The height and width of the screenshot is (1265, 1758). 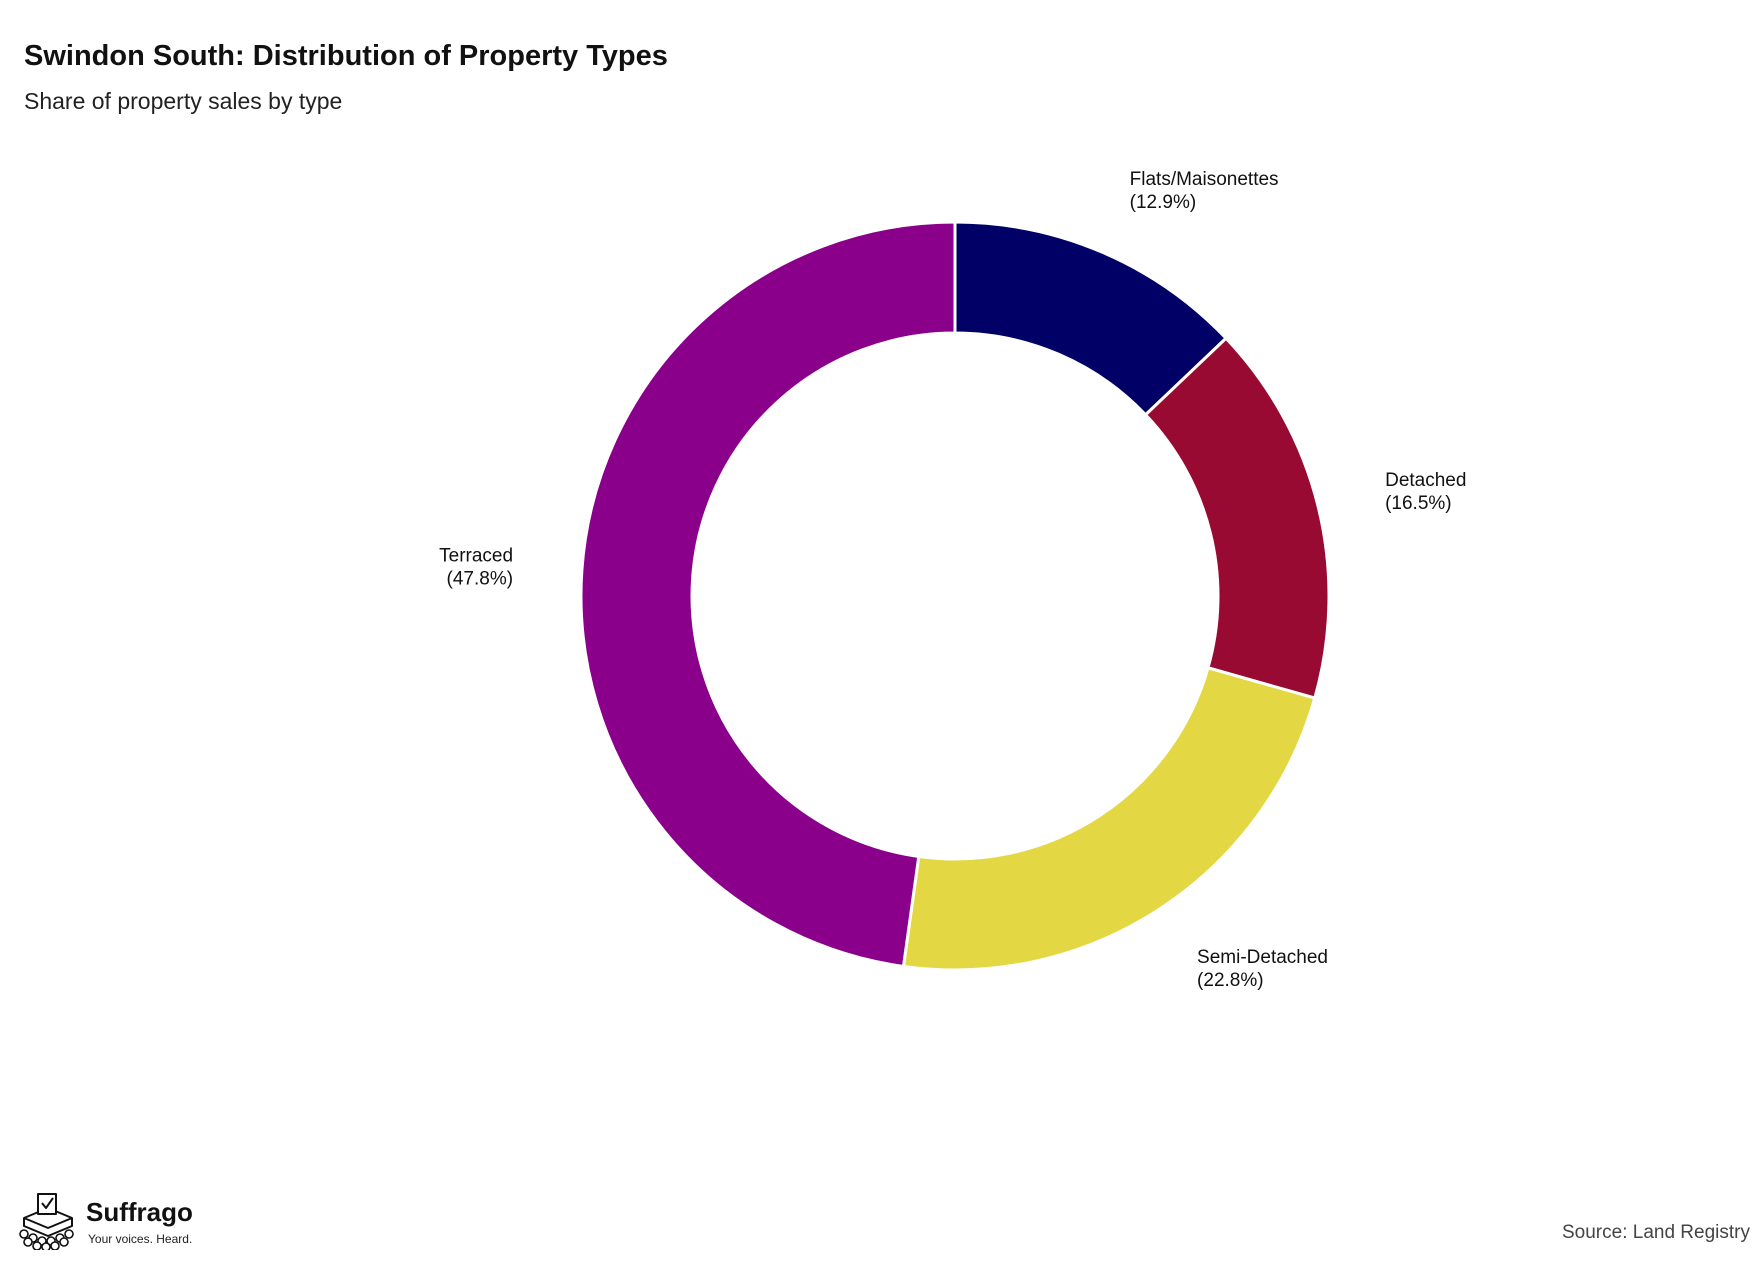 I want to click on donut-slice-terraced, so click(x=768, y=594).